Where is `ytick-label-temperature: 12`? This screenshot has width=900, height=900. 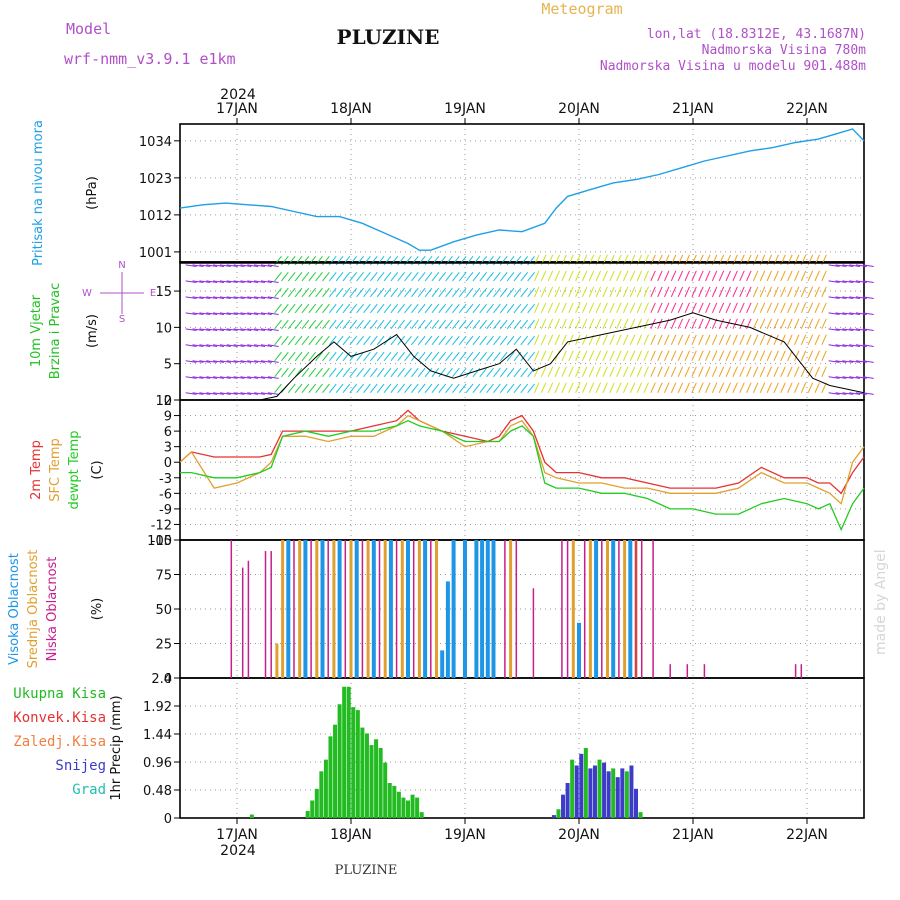 ytick-label-temperature: 12 is located at coordinates (163, 401).